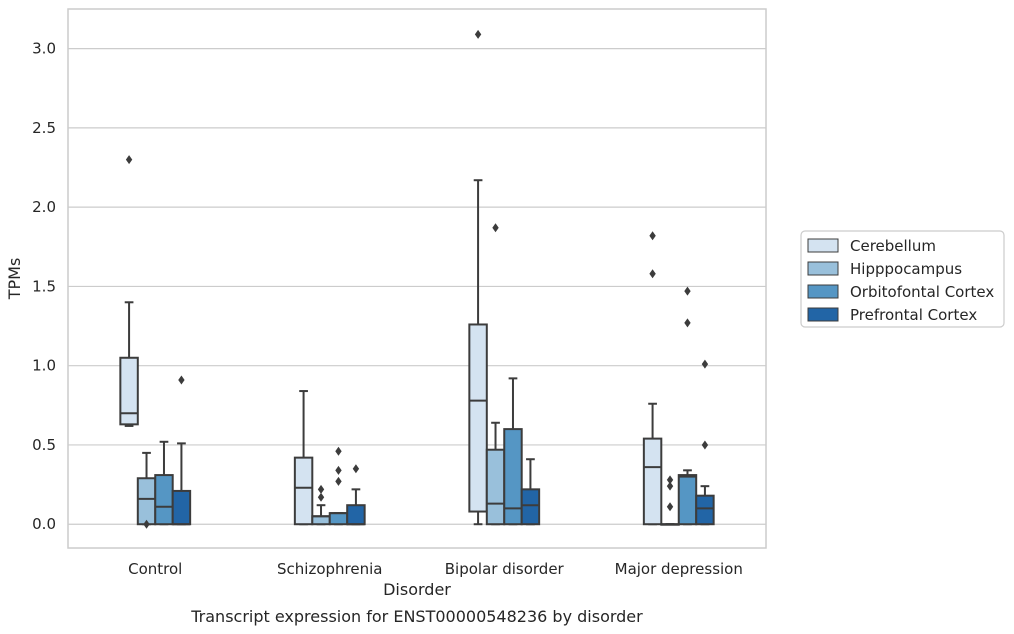  I want to click on legend-frame, so click(902, 279).